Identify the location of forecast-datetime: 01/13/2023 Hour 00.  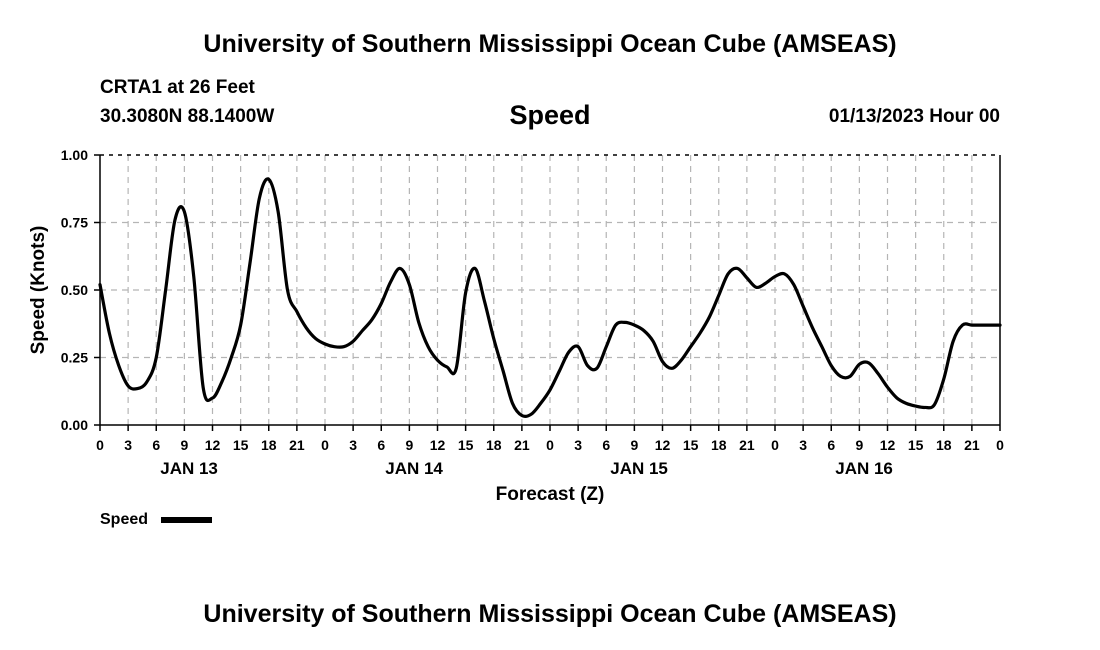
(914, 116).